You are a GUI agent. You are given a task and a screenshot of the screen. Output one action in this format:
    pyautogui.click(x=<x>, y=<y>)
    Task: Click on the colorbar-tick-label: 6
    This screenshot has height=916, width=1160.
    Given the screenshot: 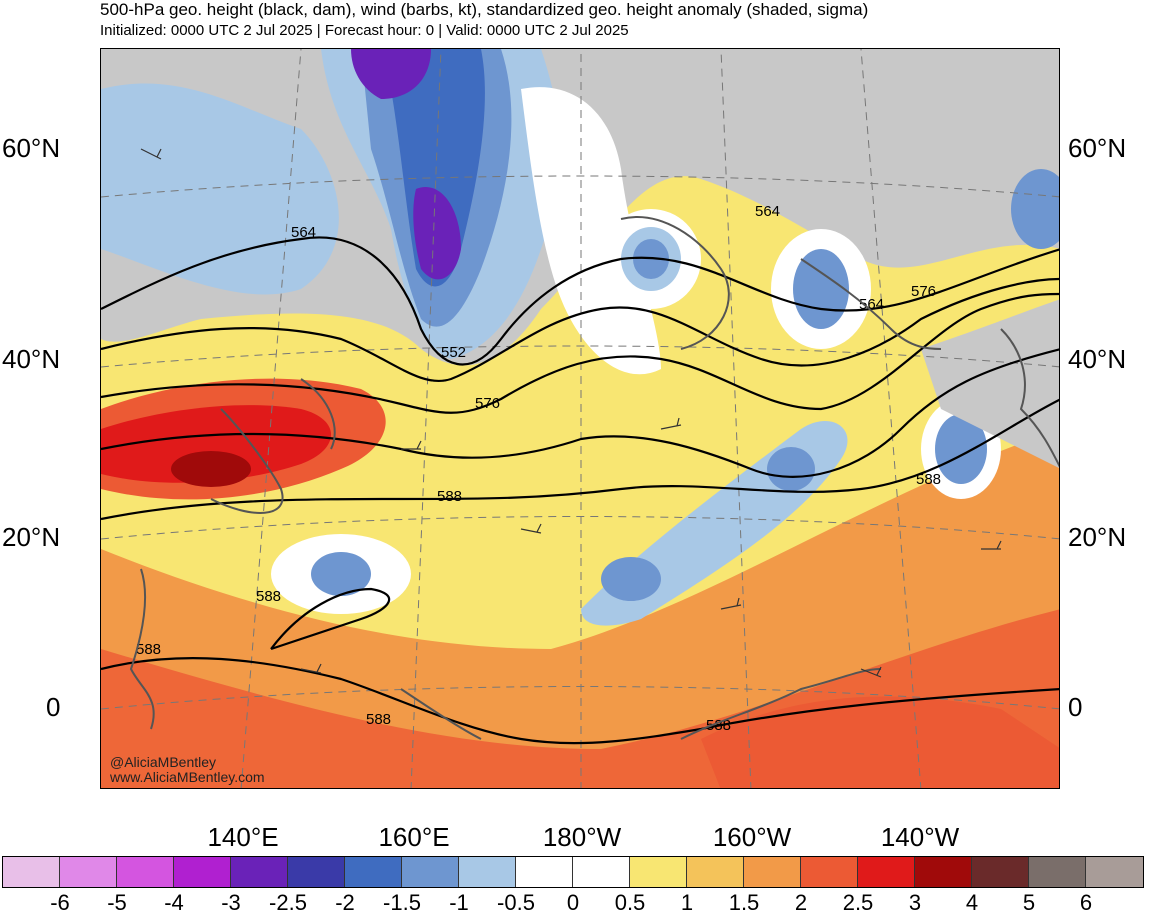 What is the action you would take?
    pyautogui.click(x=1086, y=902)
    